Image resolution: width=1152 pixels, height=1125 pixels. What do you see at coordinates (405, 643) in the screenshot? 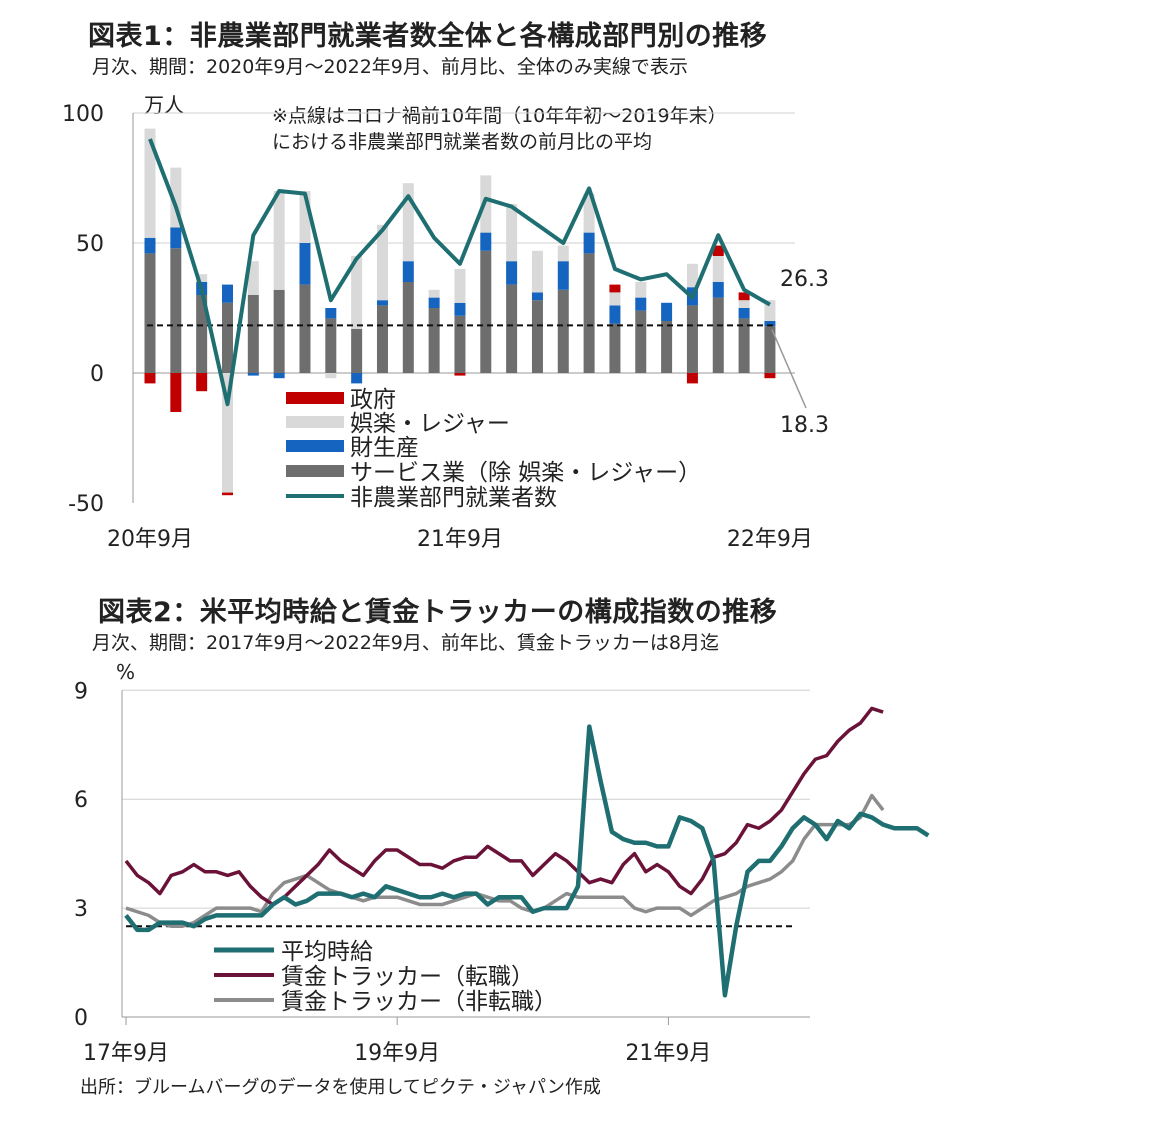
I see `chart2-subtitle: 月次、期間：2017年9月～2022年9月、前年比、賃金トラッカーは8月迄` at bounding box center [405, 643].